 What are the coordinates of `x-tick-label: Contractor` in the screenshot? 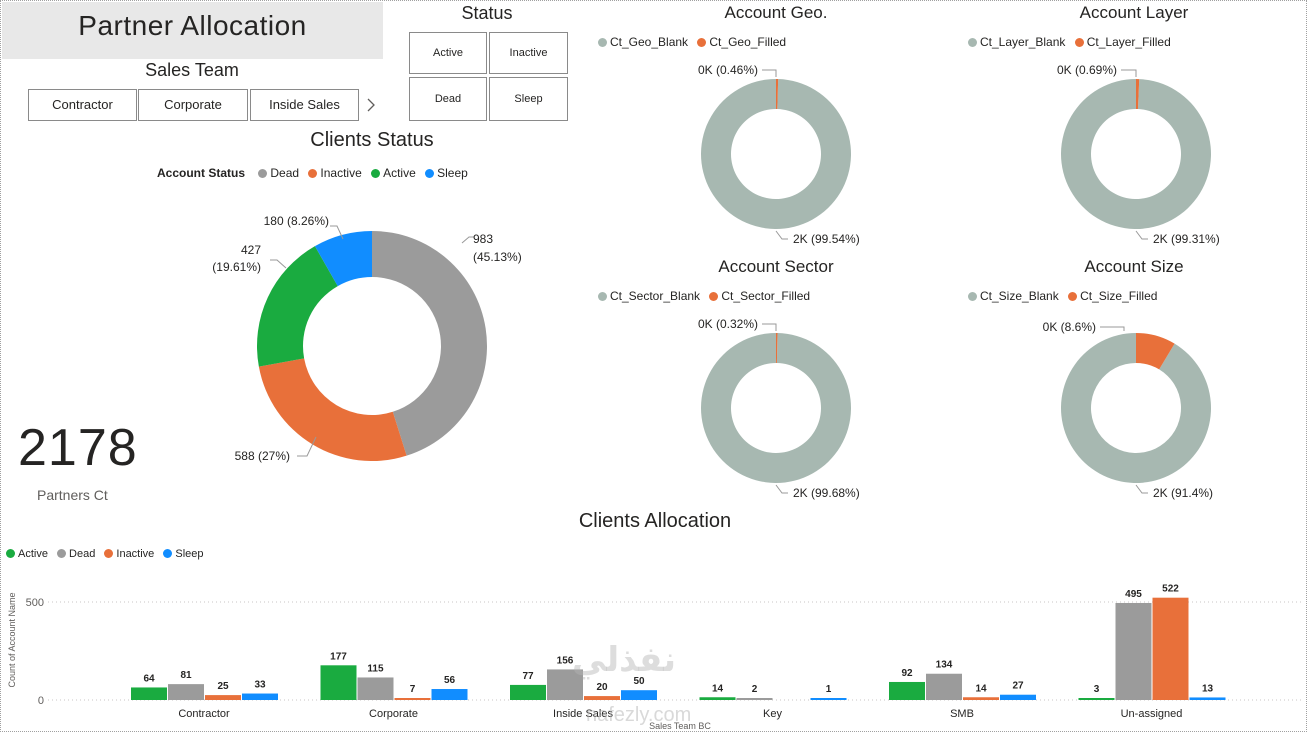 It's located at (204, 714).